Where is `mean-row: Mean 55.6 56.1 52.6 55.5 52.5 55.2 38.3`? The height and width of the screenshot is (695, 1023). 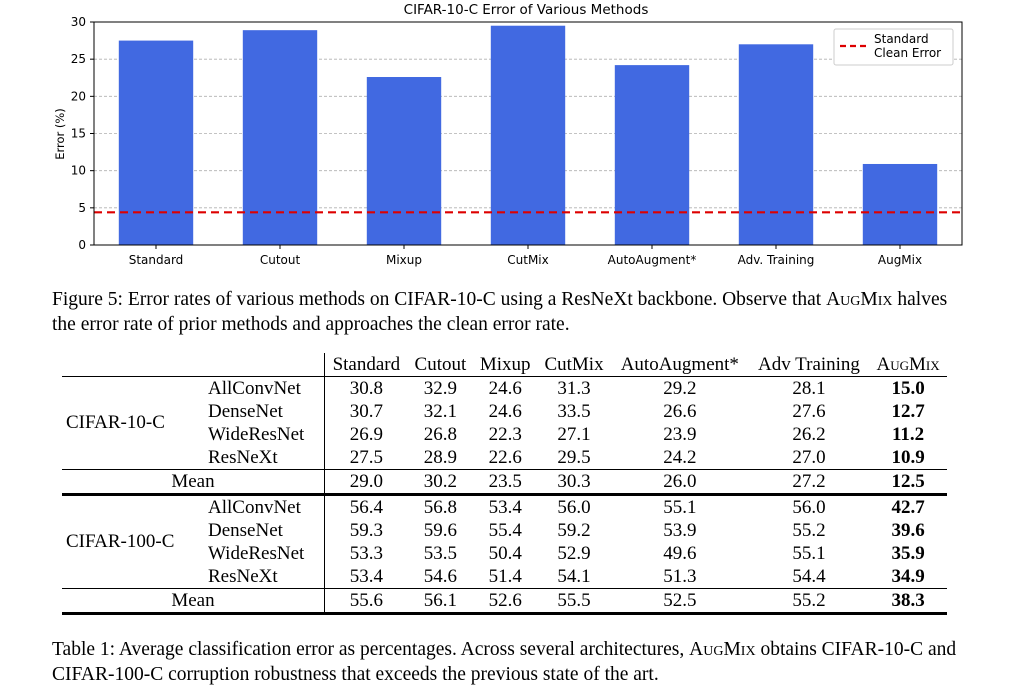 mean-row: Mean 55.6 56.1 52.6 55.5 52.5 55.2 38.3 is located at coordinates (504, 601).